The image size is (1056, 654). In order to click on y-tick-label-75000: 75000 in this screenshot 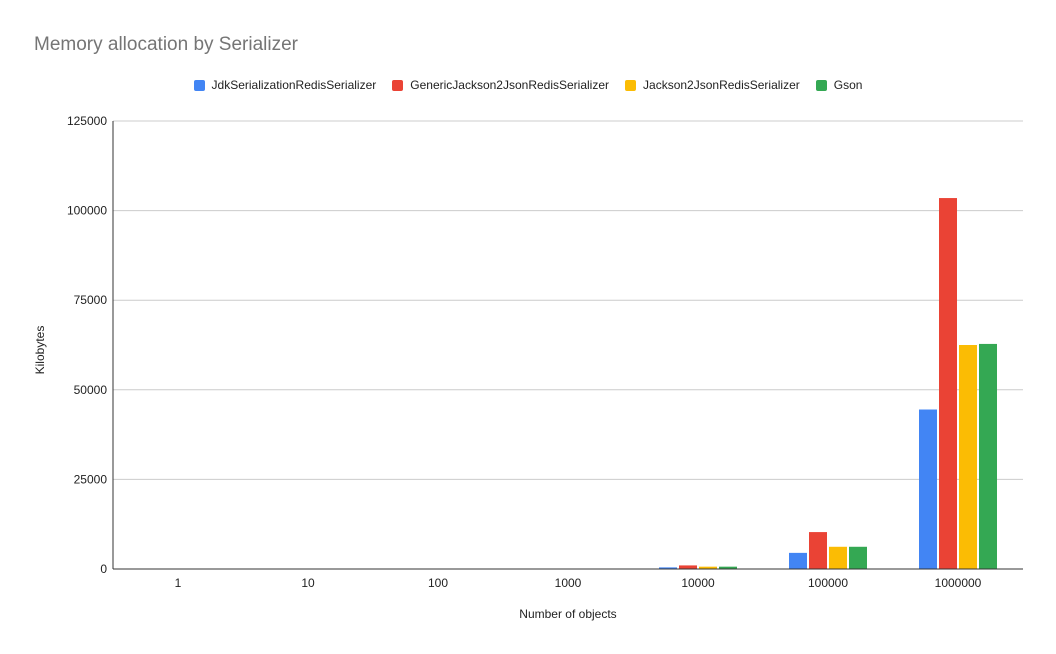, I will do `click(91, 300)`.